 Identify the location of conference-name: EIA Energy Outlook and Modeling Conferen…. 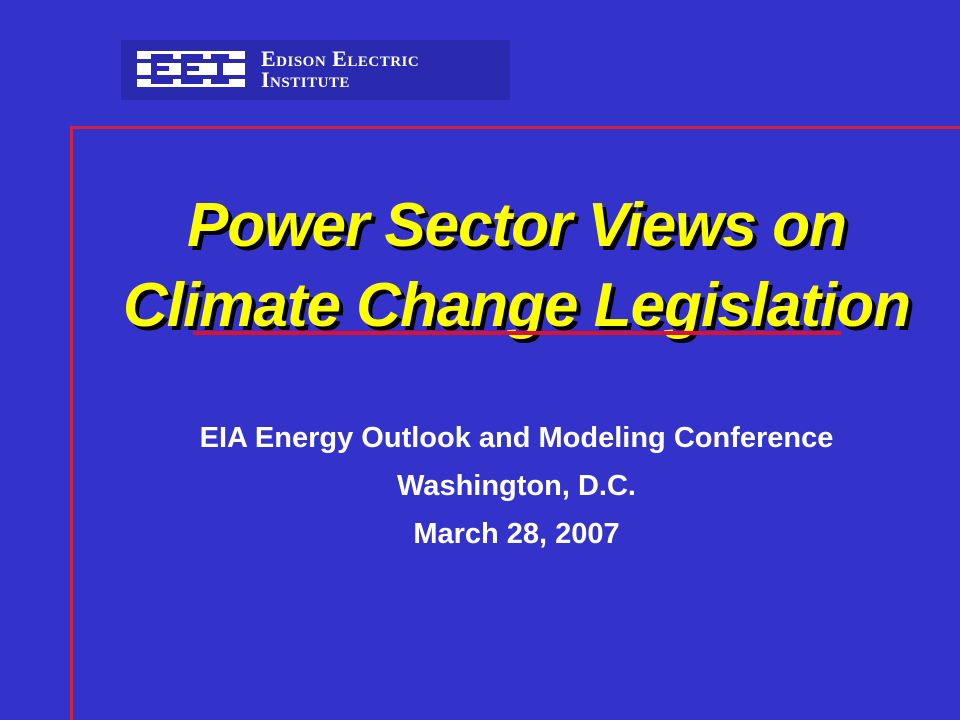
(516, 438).